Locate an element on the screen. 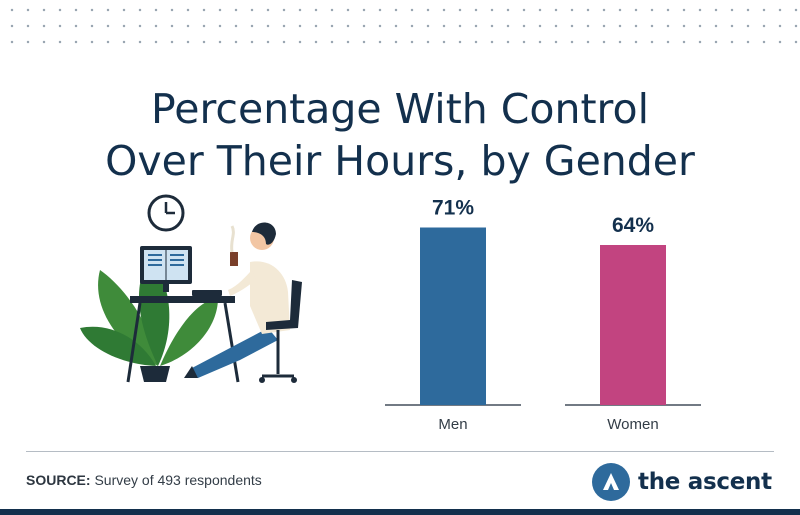 The image size is (800, 515). person-icon is located at coordinates (237, 300).